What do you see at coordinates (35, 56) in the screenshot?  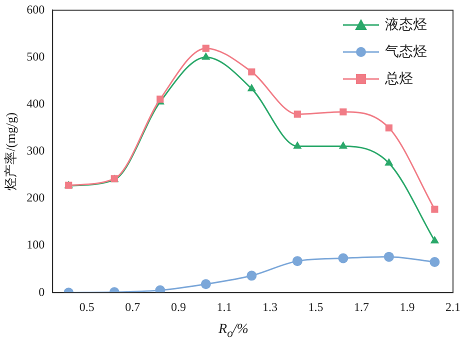 I see `y-tick-label: 500` at bounding box center [35, 56].